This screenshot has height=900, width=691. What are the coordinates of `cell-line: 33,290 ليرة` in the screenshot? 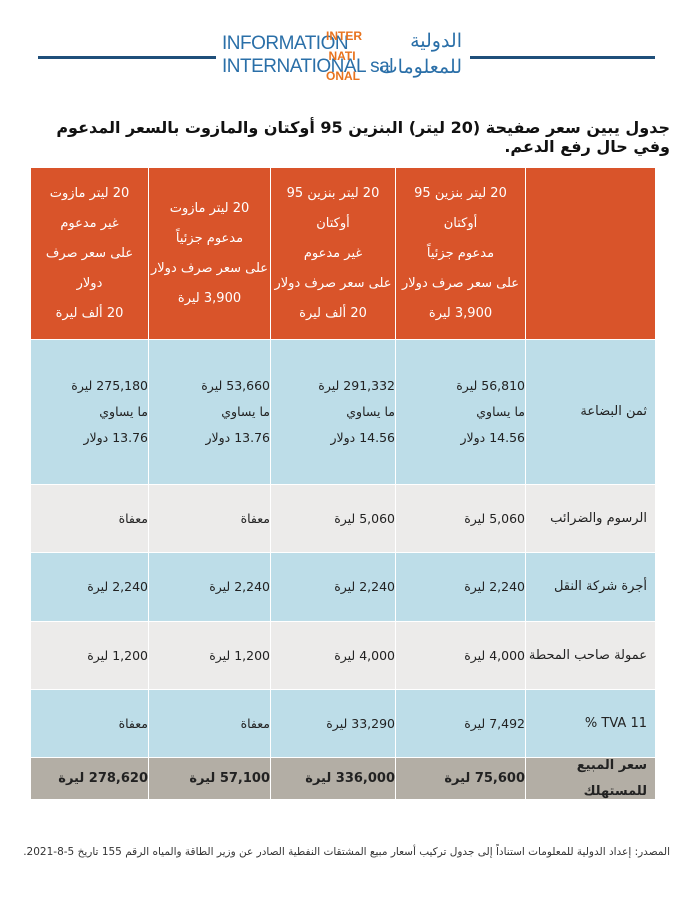 It's located at (360, 723).